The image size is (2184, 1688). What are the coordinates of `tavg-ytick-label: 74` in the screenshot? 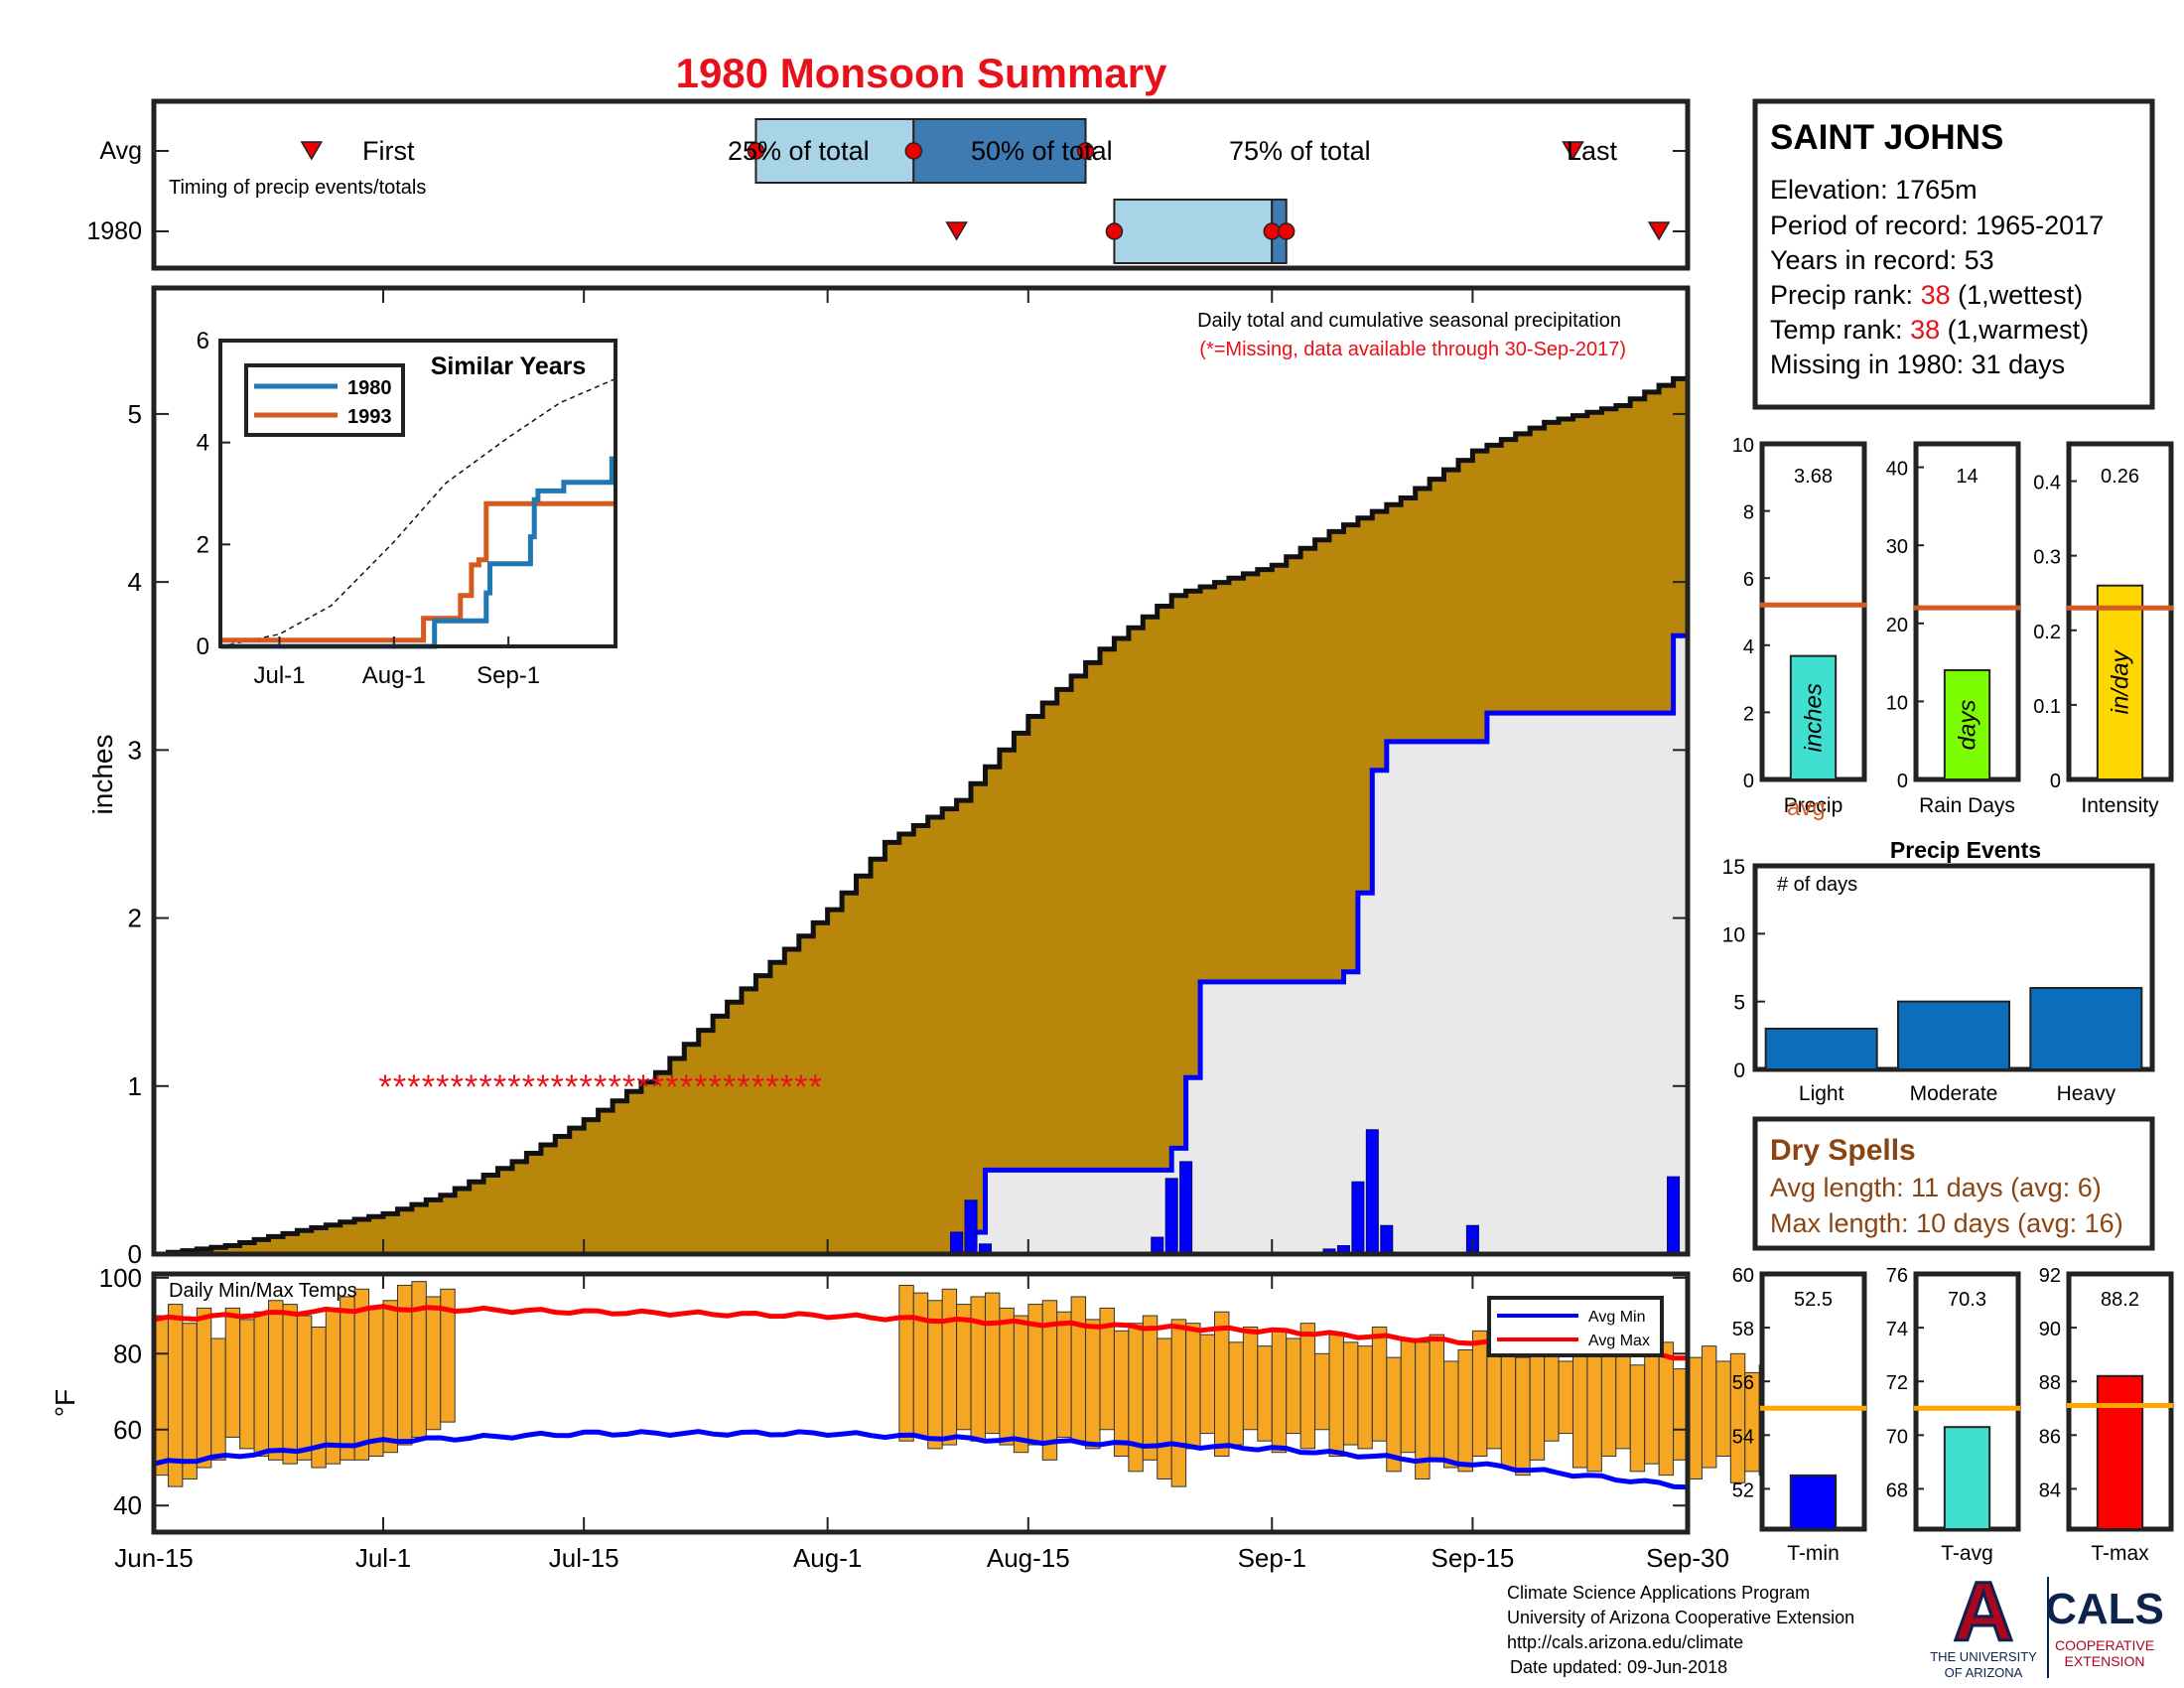 It's located at (1897, 1329).